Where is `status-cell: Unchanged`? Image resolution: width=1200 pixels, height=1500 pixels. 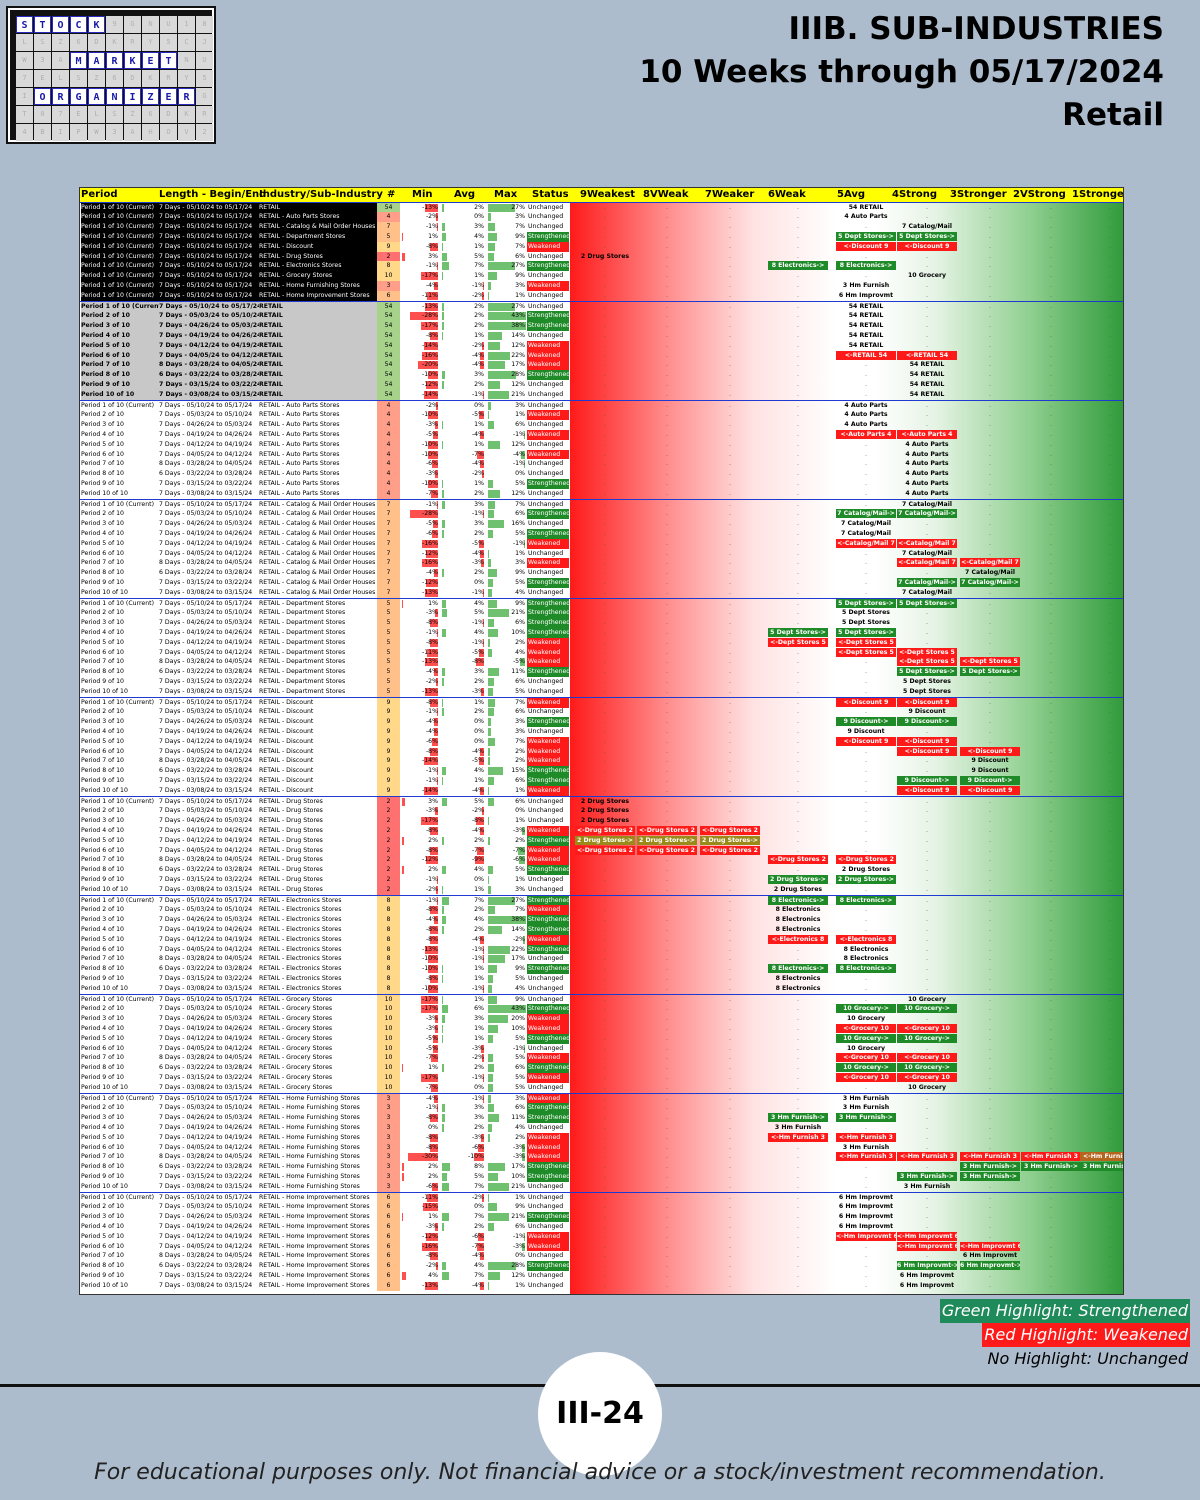
status-cell: Unchanged is located at coordinates (546, 464).